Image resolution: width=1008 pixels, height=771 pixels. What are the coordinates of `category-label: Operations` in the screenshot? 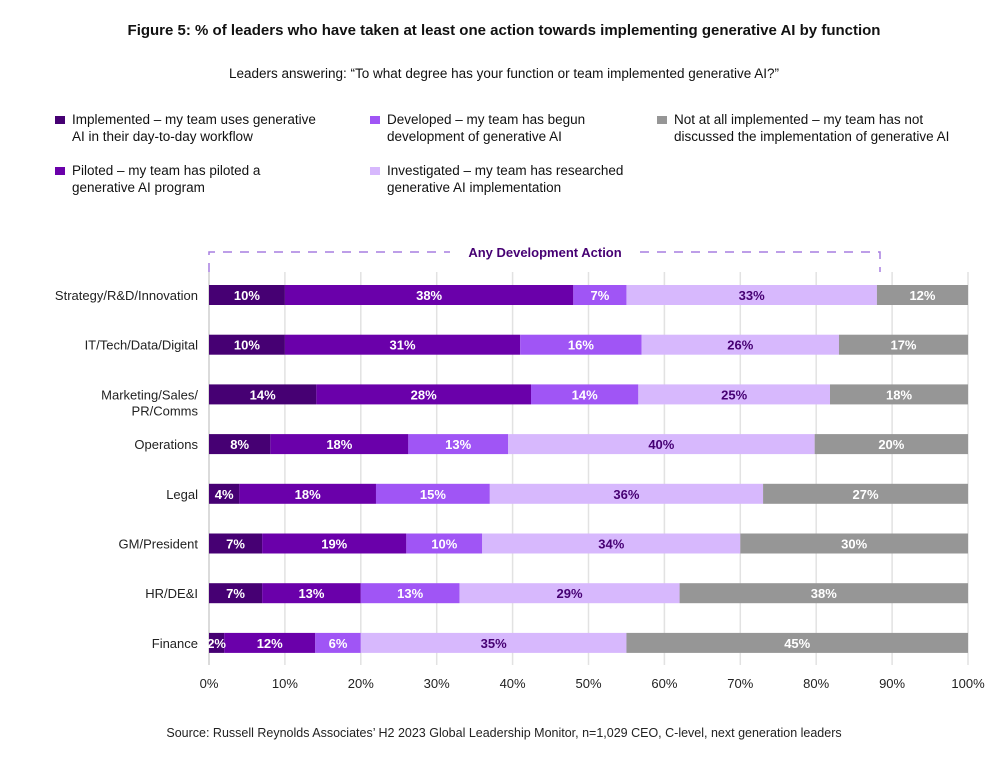 It's located at (166, 444).